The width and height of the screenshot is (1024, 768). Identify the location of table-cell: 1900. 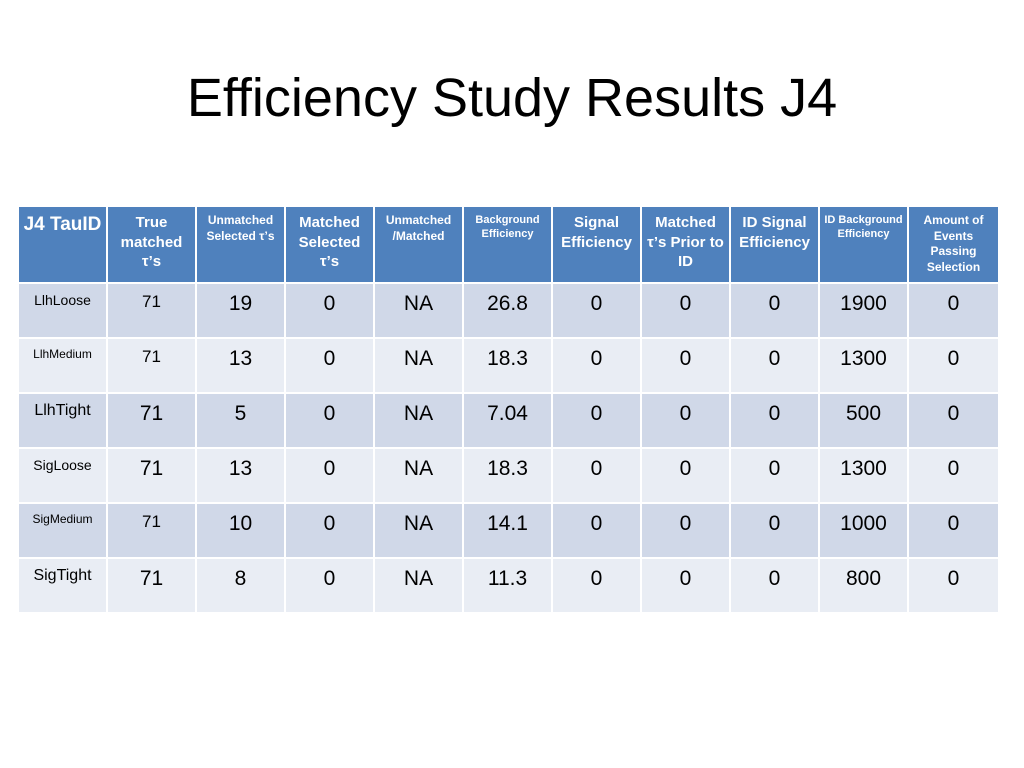
(863, 310).